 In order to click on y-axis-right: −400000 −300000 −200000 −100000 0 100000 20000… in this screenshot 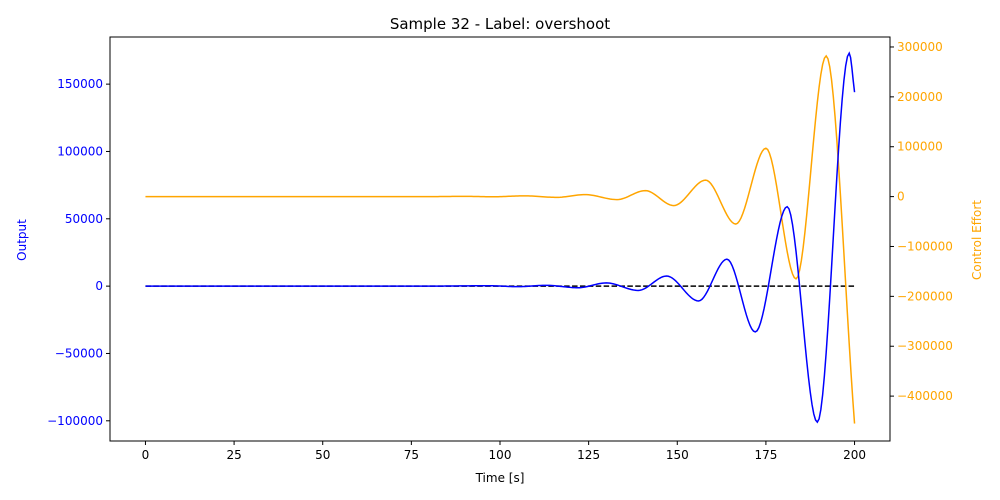, I will do `click(921, 221)`.